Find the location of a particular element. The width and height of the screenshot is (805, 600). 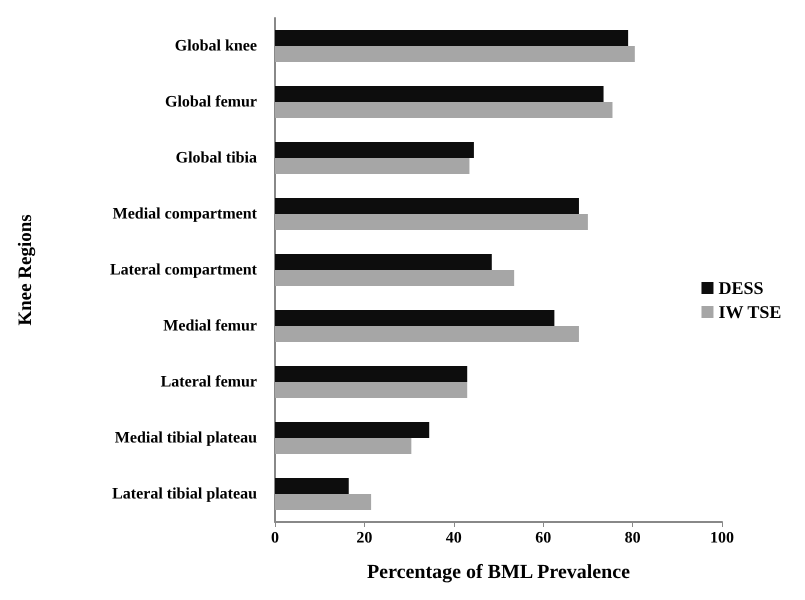

y-tick-label: Lateral compartment is located at coordinates (184, 270).